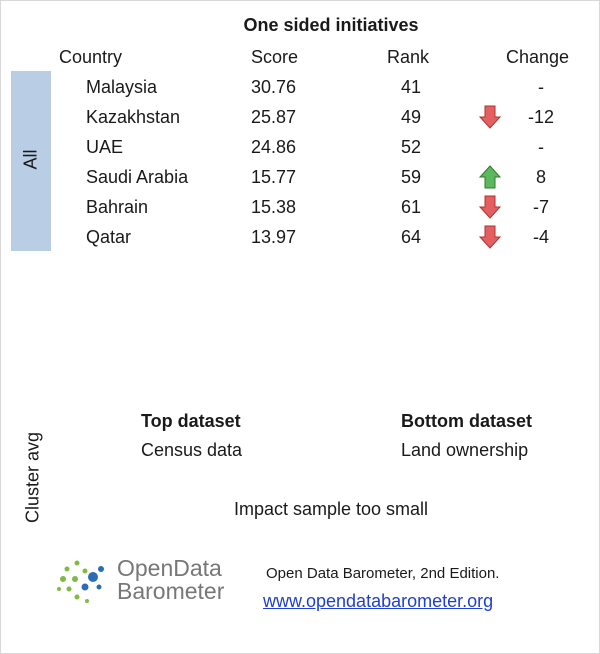 The height and width of the screenshot is (654, 600). Describe the element at coordinates (490, 177) in the screenshot. I see `arrow-up` at that location.